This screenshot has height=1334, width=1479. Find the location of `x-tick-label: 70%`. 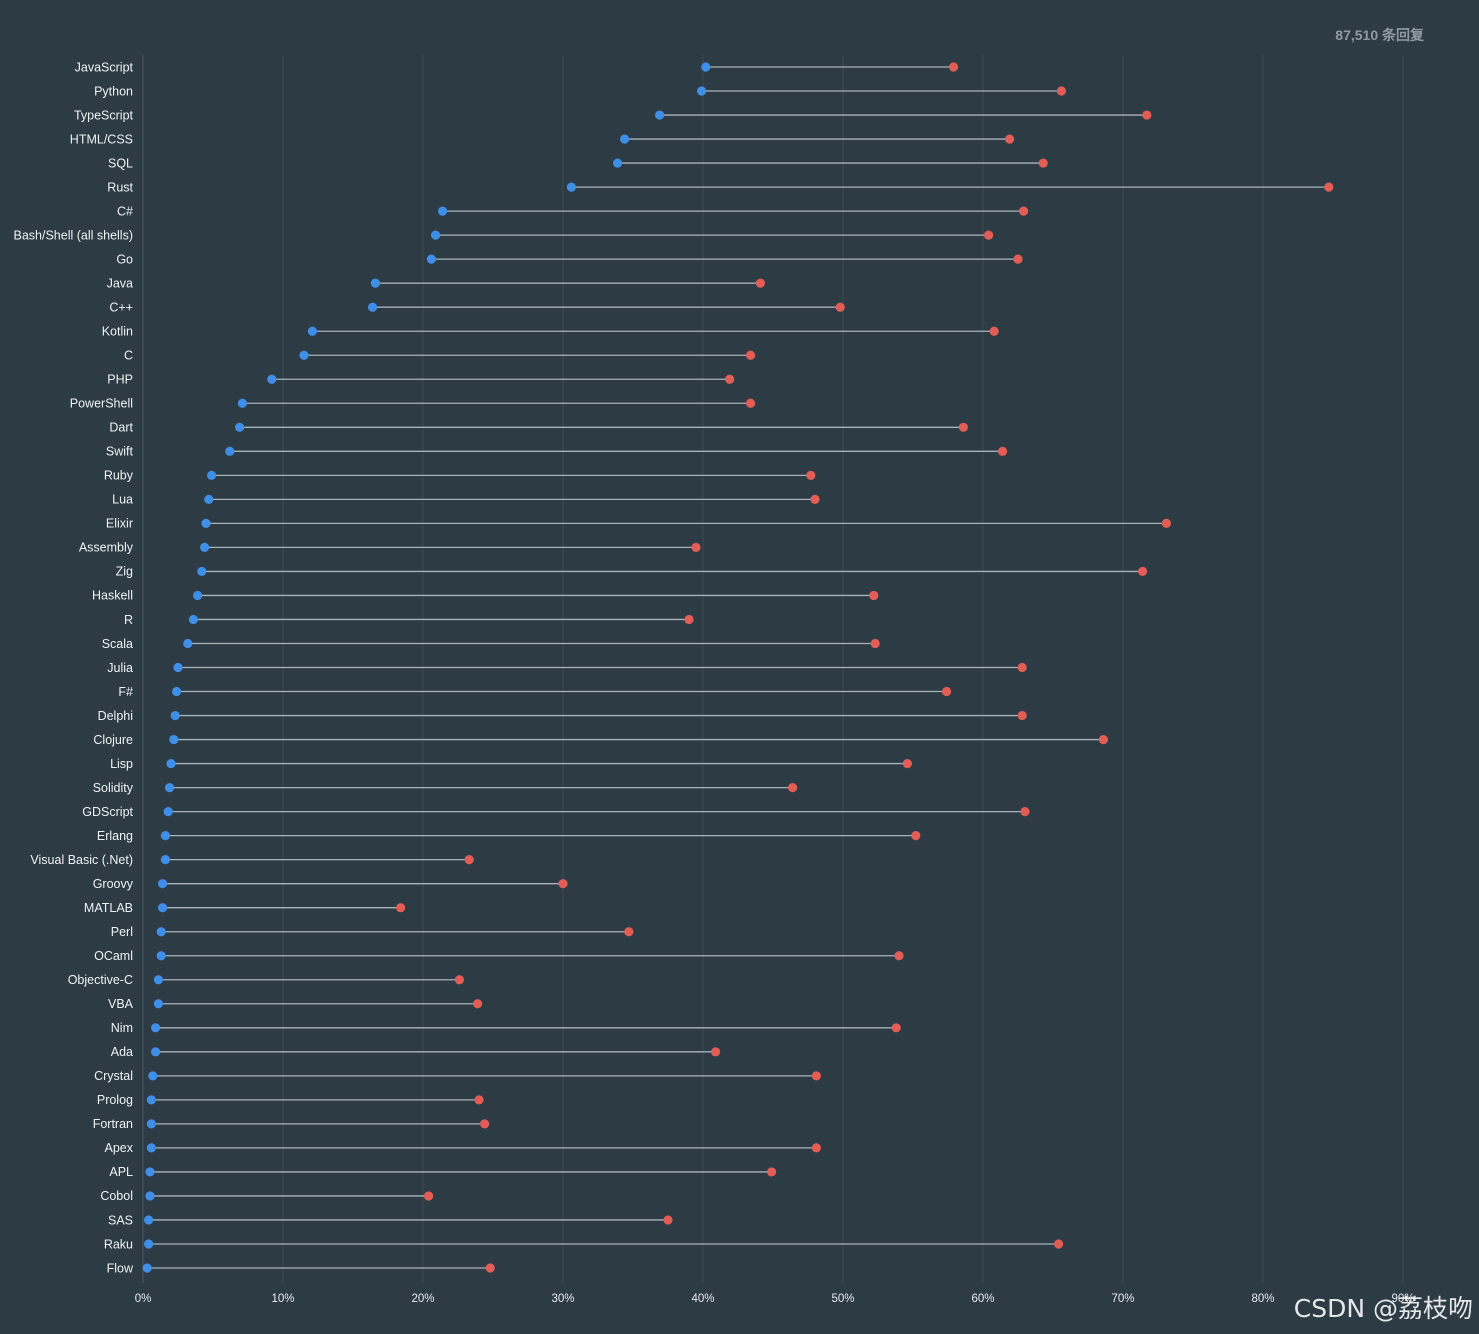

x-tick-label: 70% is located at coordinates (1122, 1299).